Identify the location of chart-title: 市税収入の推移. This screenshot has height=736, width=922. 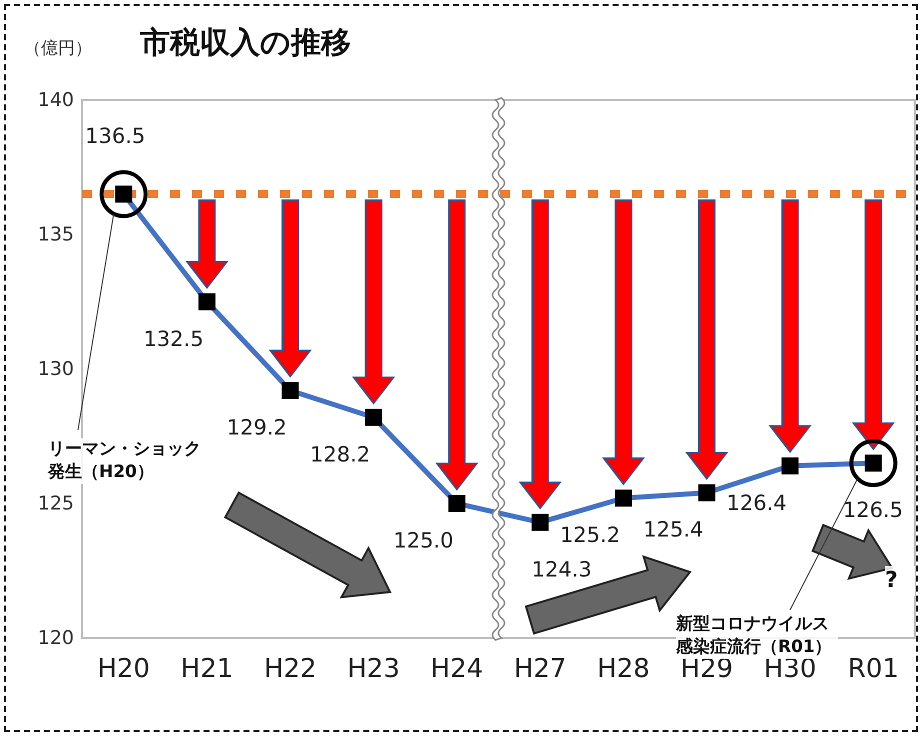
(245, 43).